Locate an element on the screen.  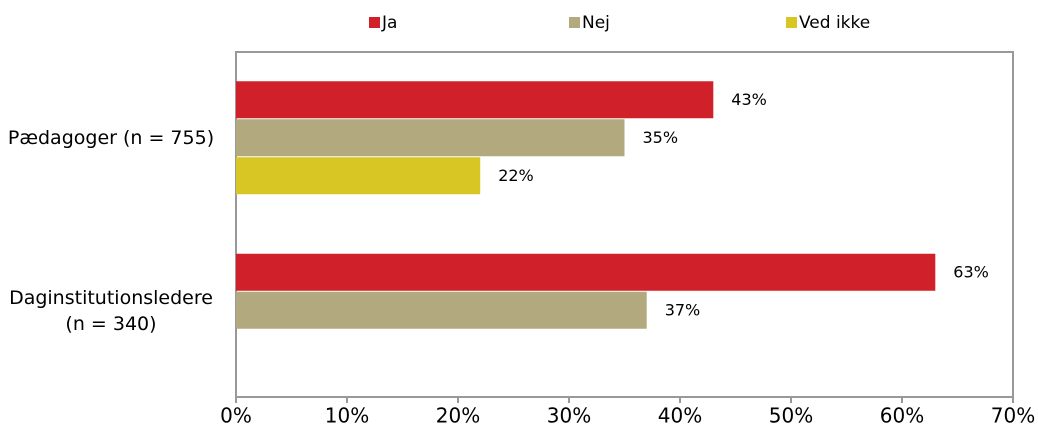
value-label: 37% is located at coordinates (683, 309).